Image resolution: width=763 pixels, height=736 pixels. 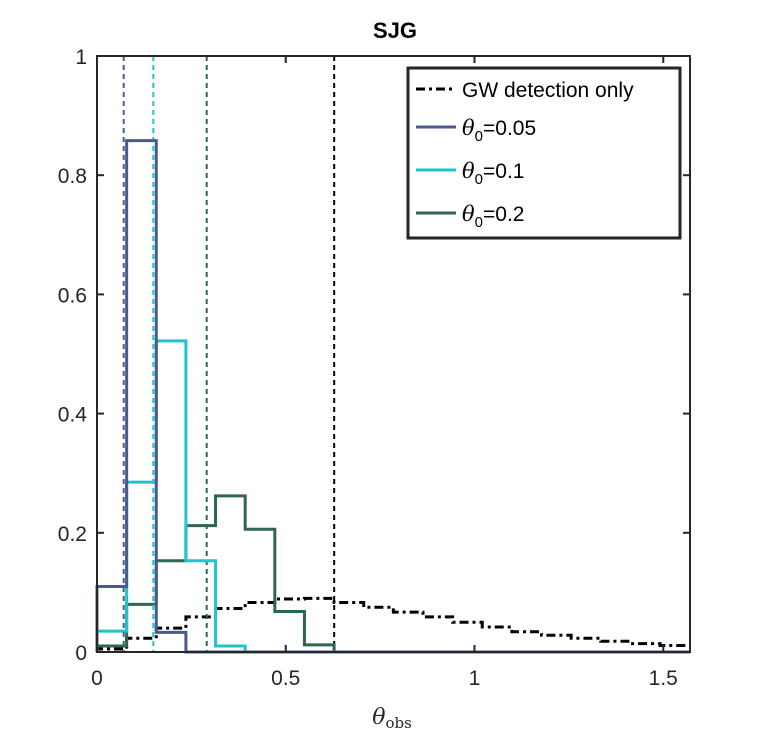 What do you see at coordinates (97, 678) in the screenshot?
I see `x-tick-label: 0` at bounding box center [97, 678].